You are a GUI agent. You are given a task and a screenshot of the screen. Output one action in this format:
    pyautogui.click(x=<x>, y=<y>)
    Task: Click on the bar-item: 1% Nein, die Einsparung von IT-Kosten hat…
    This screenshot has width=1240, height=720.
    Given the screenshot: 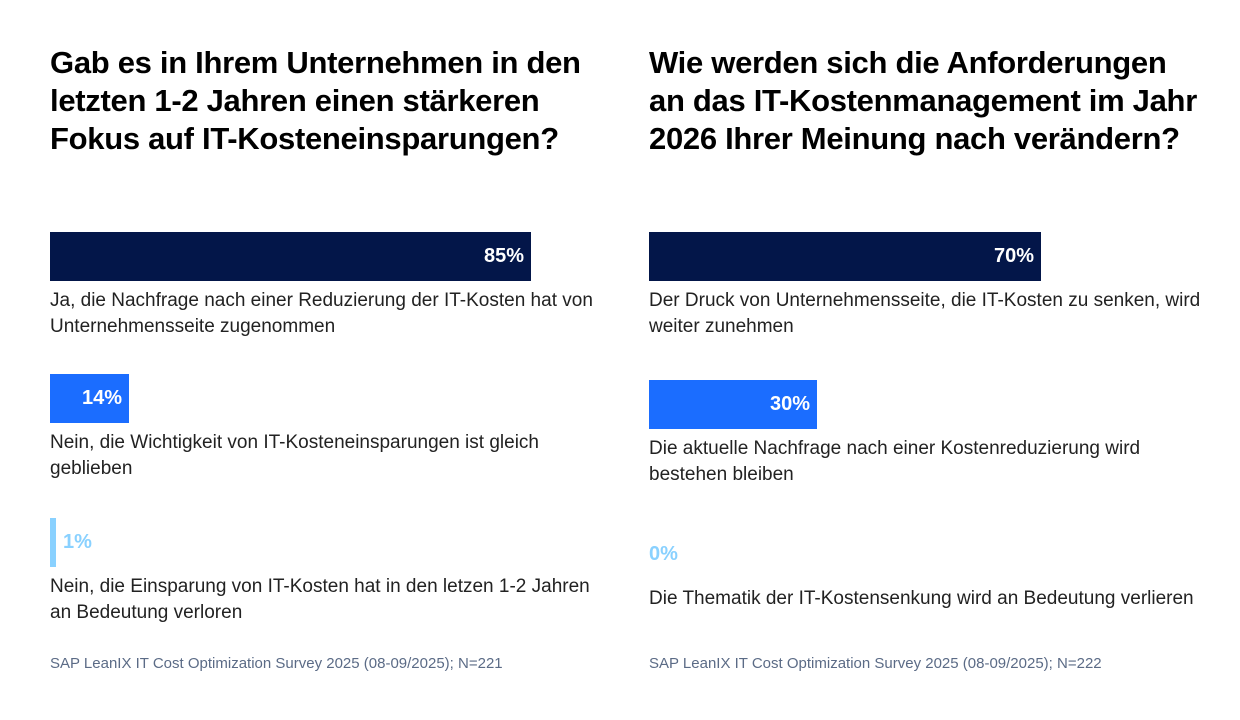 What is the action you would take?
    pyautogui.click(x=330, y=572)
    